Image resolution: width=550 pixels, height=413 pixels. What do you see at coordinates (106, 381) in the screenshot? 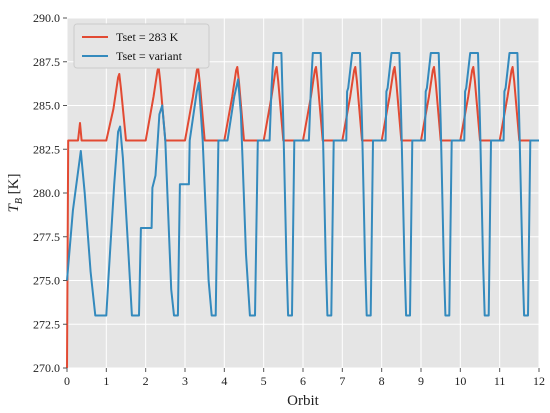
I see `x-tick-label: 1` at bounding box center [106, 381].